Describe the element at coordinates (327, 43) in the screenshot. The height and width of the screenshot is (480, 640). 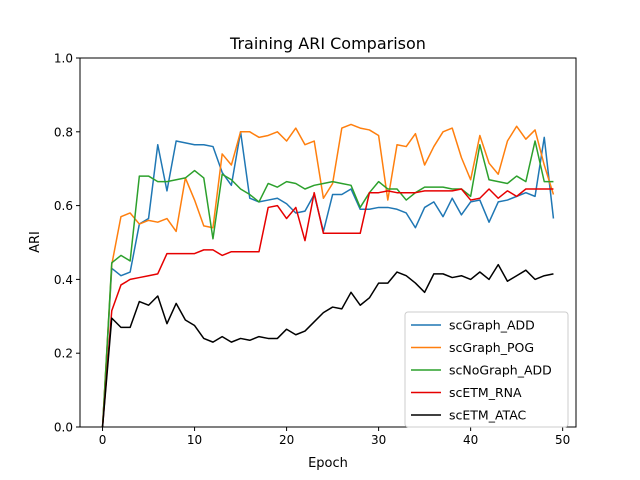
I see `chart-title: Training ARI Comparison` at that location.